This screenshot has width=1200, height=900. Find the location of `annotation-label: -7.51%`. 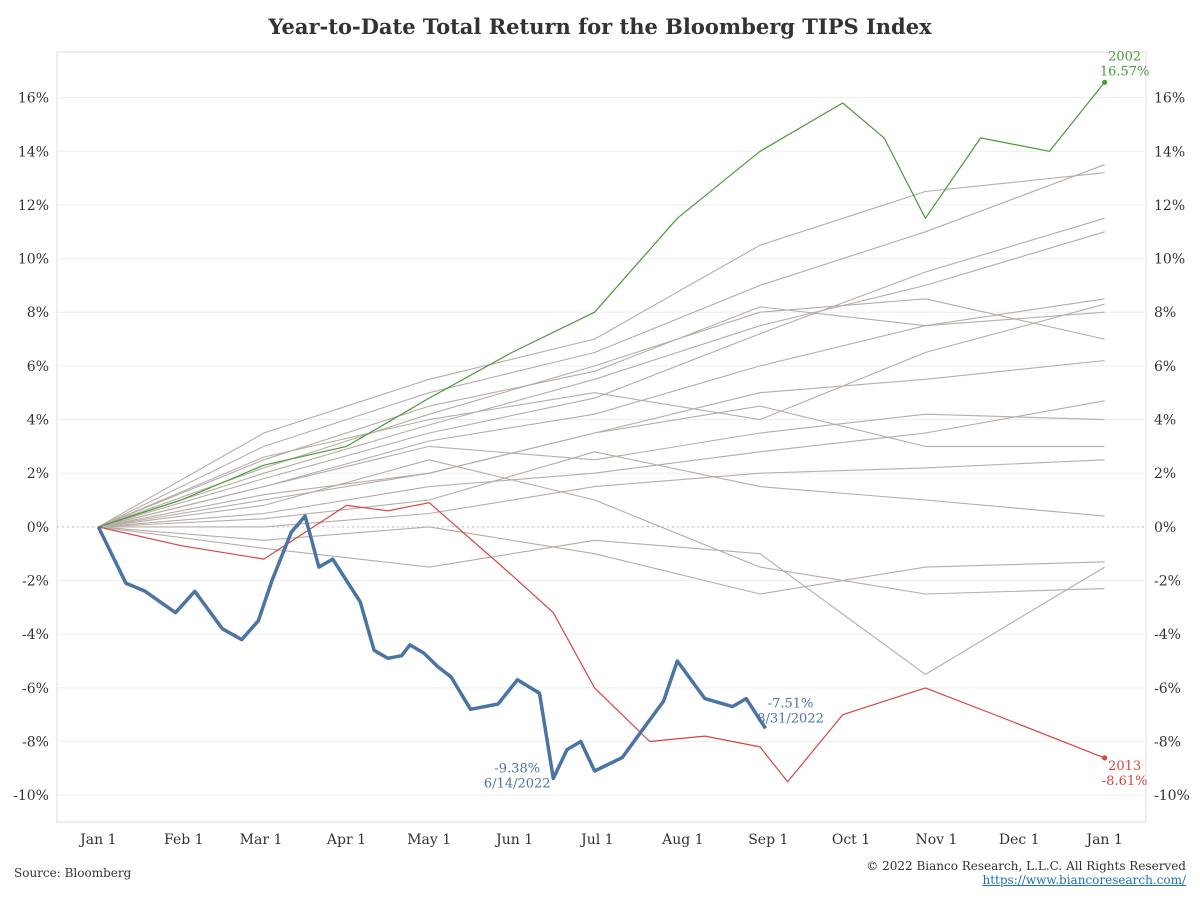

annotation-label: -7.51% is located at coordinates (791, 703).